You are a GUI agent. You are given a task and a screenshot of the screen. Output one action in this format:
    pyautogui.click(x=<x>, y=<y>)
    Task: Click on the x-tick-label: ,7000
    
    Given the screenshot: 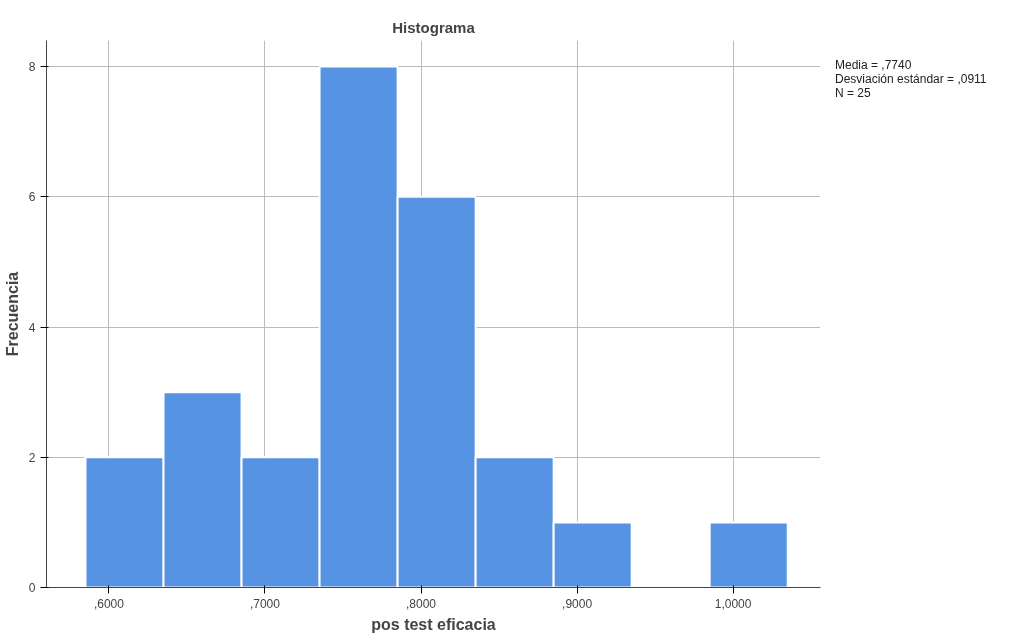 What is the action you would take?
    pyautogui.click(x=265, y=603)
    